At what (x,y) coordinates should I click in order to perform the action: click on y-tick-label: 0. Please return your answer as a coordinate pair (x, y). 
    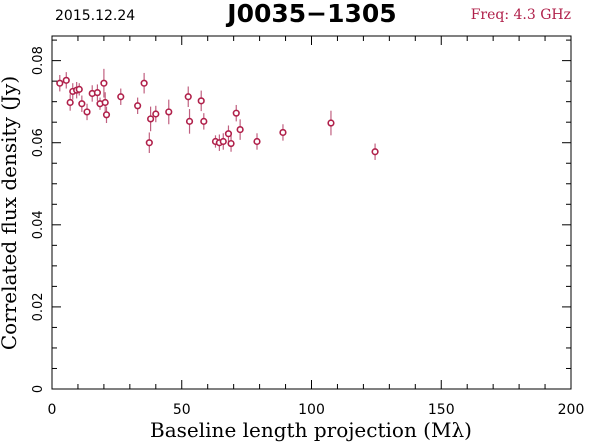
    Looking at the image, I should click on (38, 389).